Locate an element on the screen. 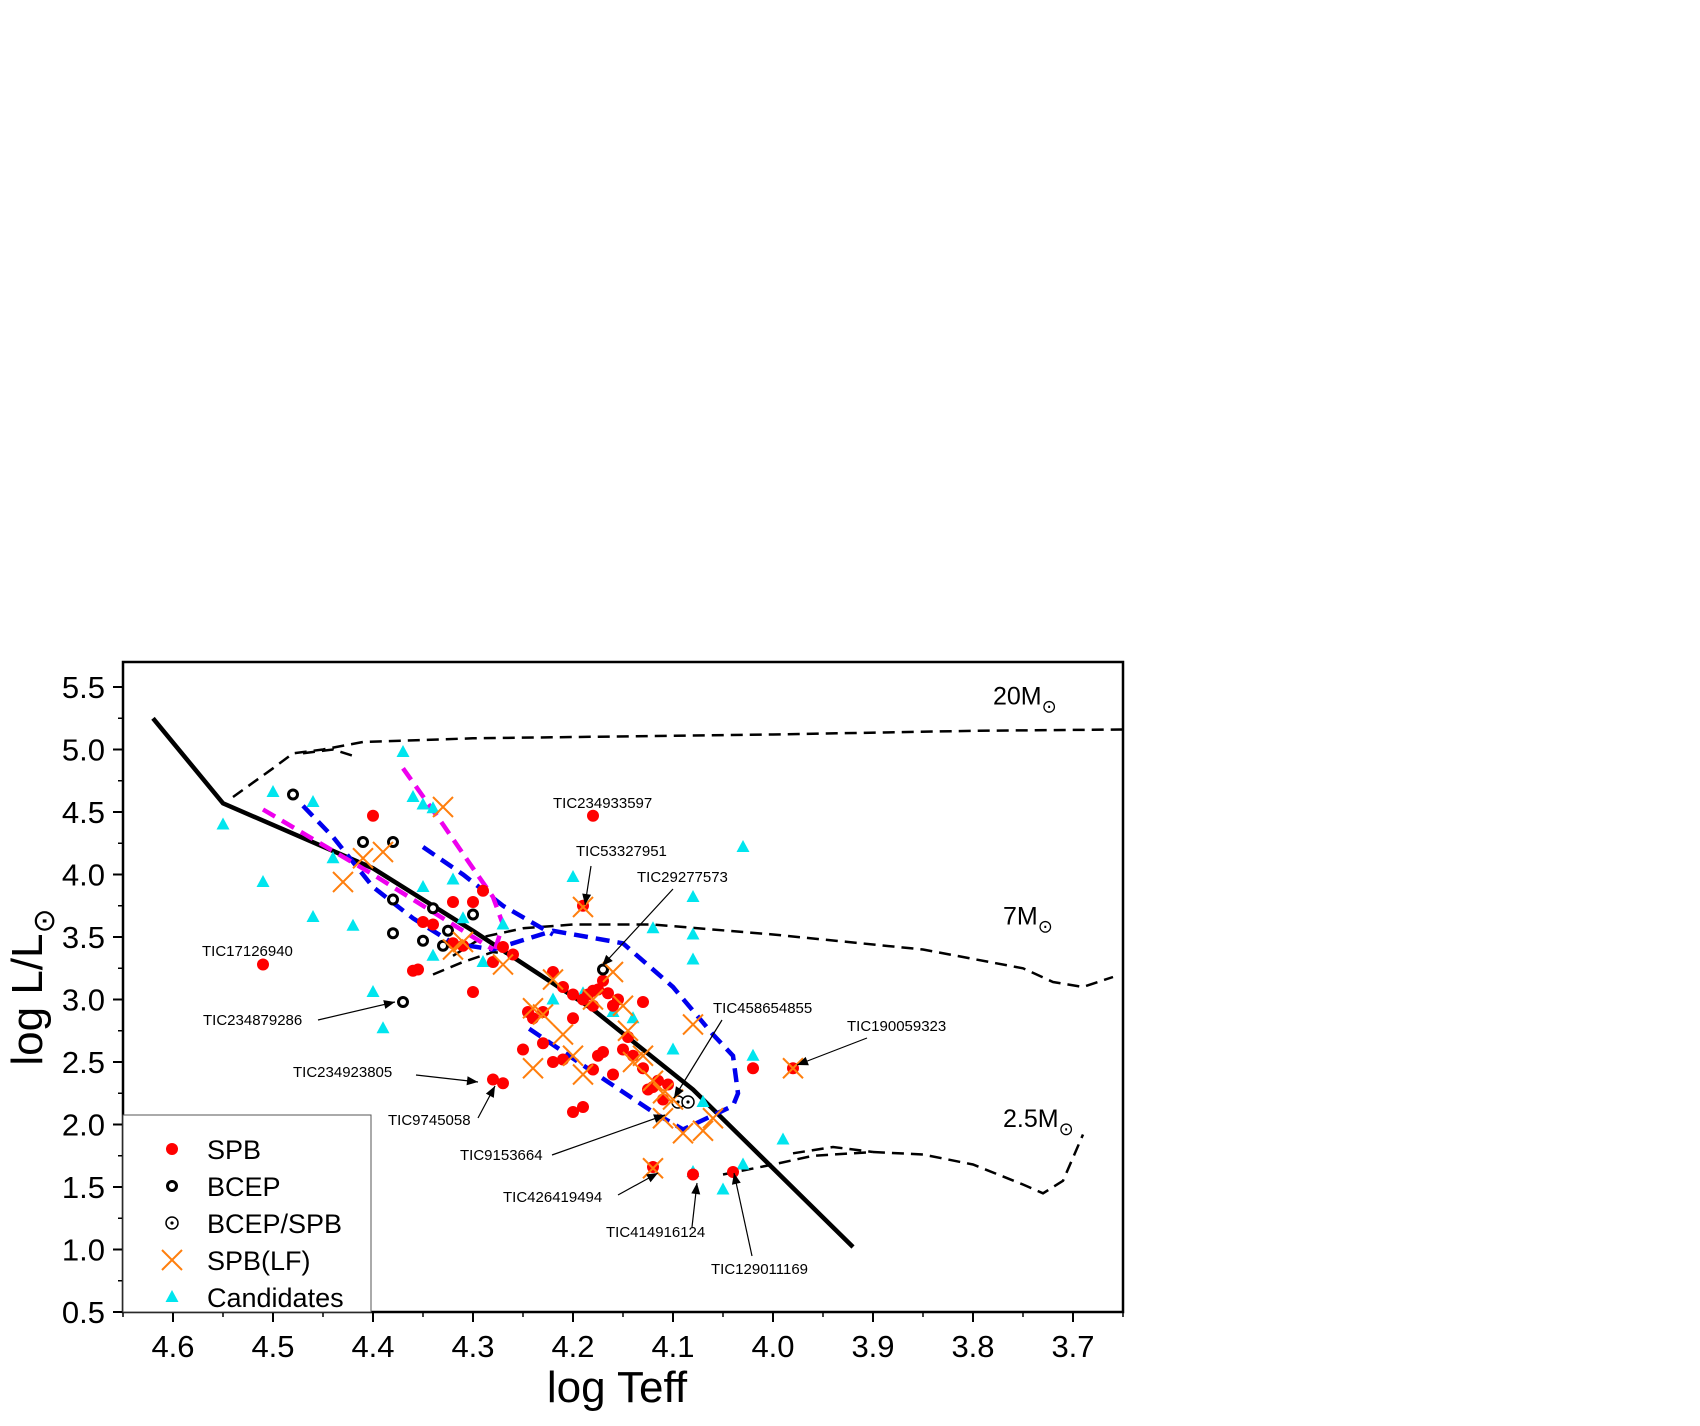  x-axis-title: log Teff is located at coordinates (617, 1387).